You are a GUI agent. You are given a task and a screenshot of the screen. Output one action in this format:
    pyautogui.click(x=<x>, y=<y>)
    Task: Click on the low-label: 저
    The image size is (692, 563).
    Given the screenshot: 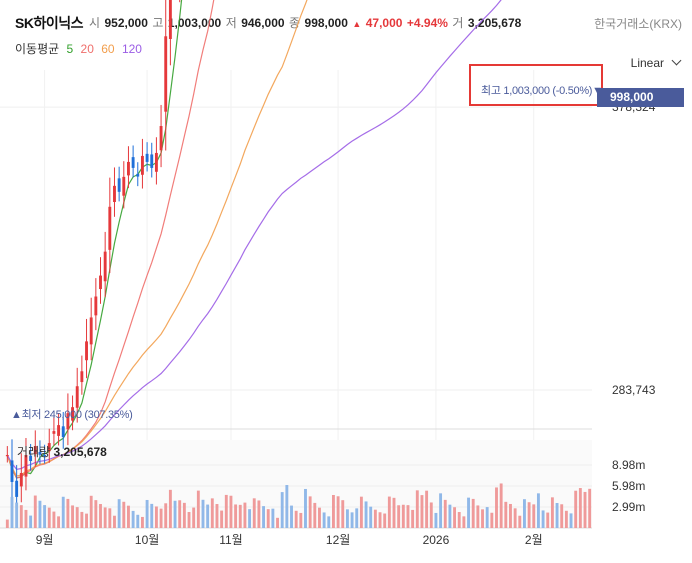 What is the action you would take?
    pyautogui.click(x=231, y=23)
    